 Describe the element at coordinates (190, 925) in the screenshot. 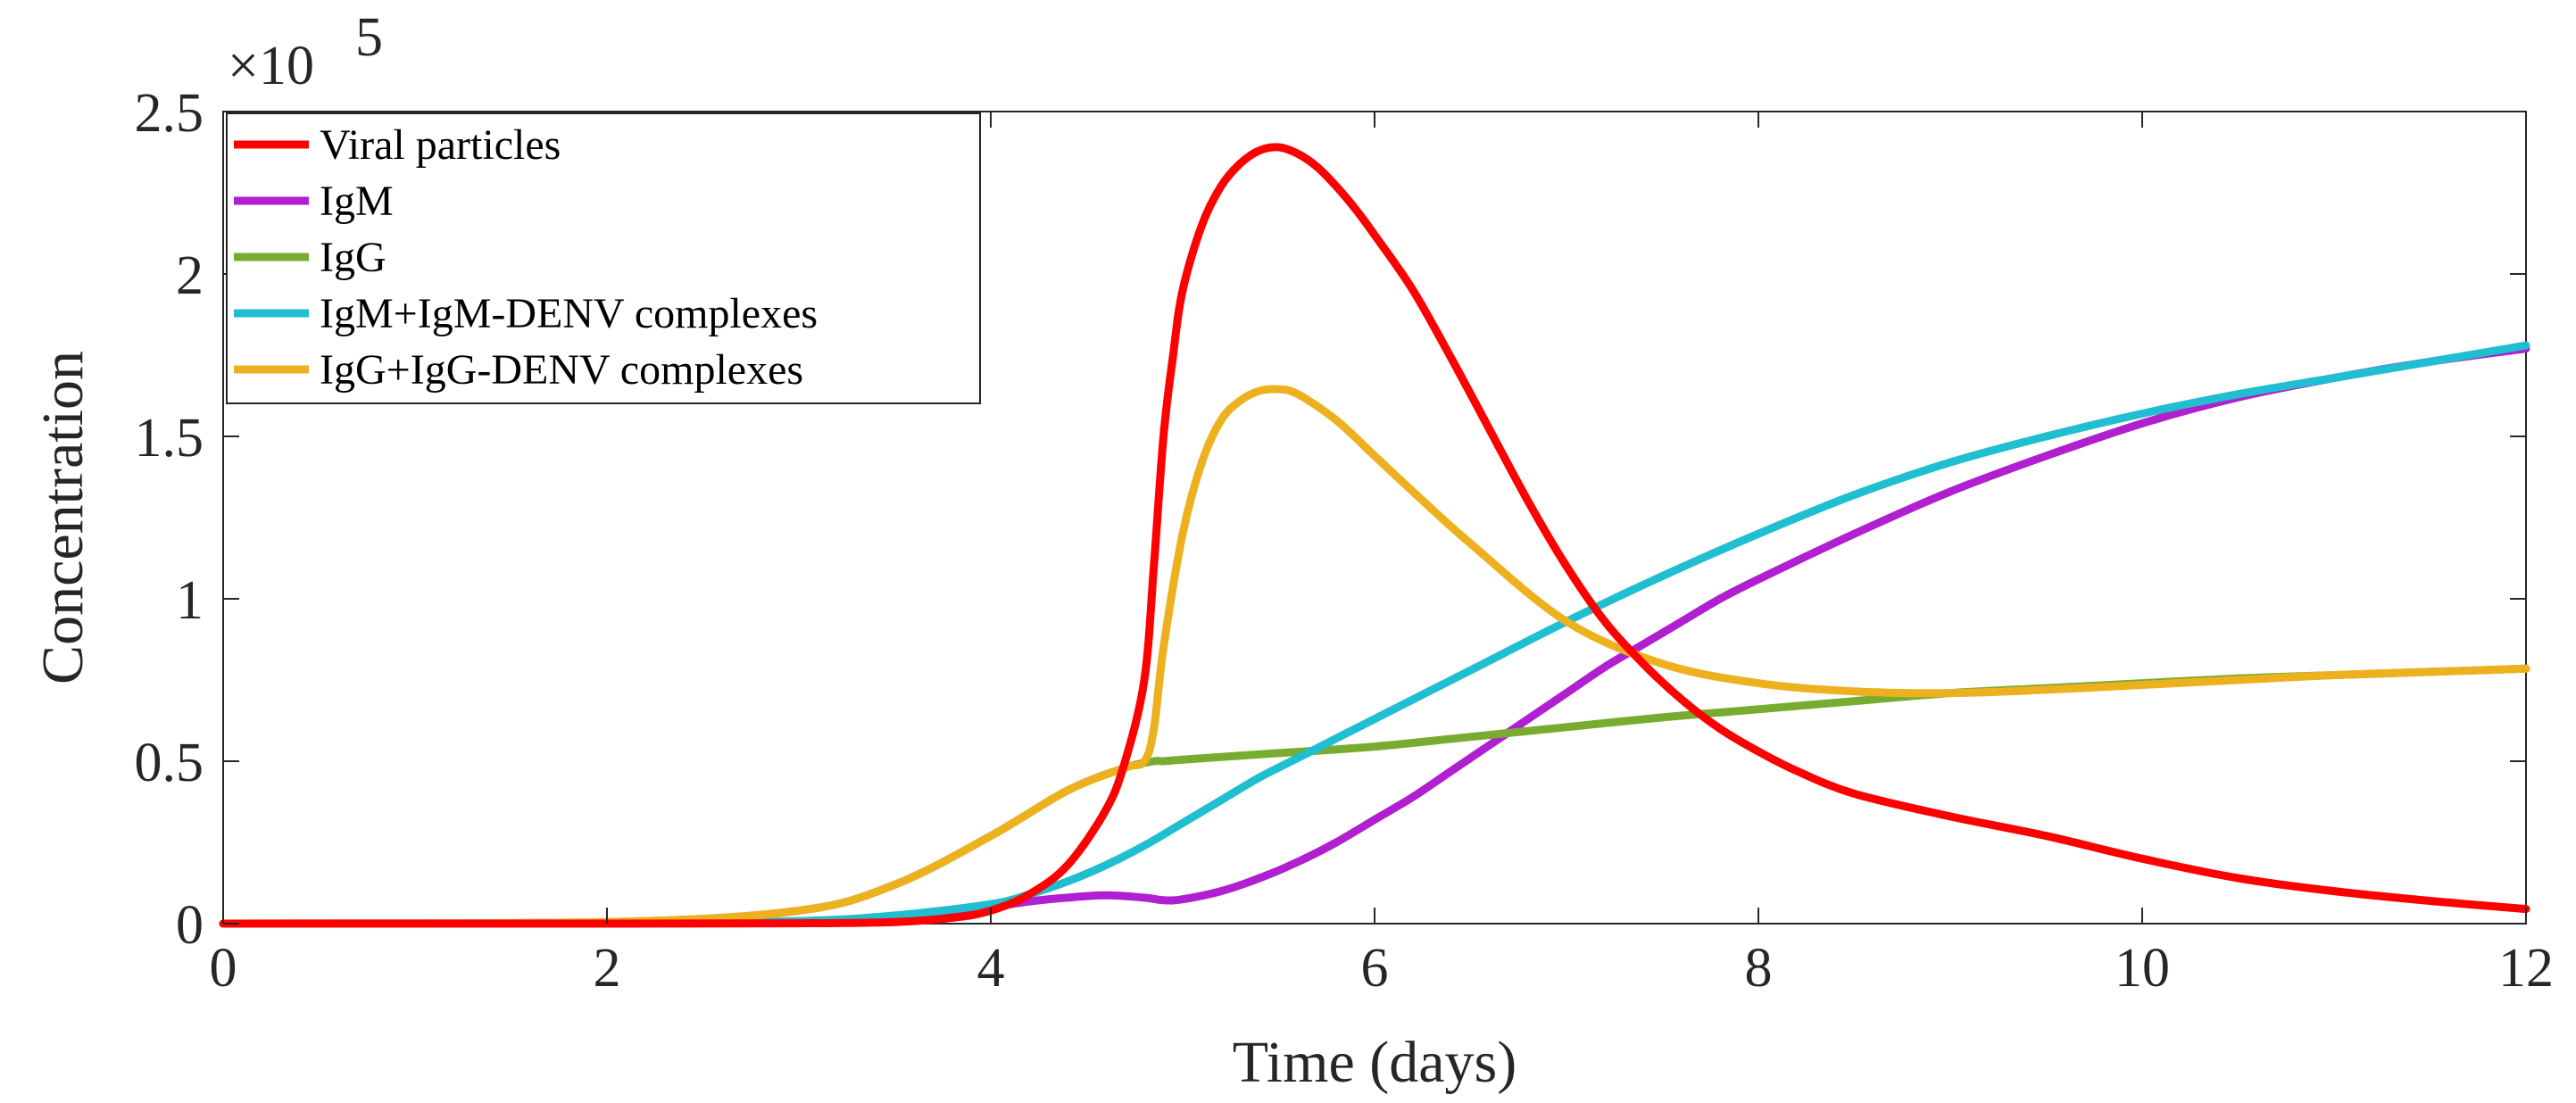

I see `y-tick-label: 0` at that location.